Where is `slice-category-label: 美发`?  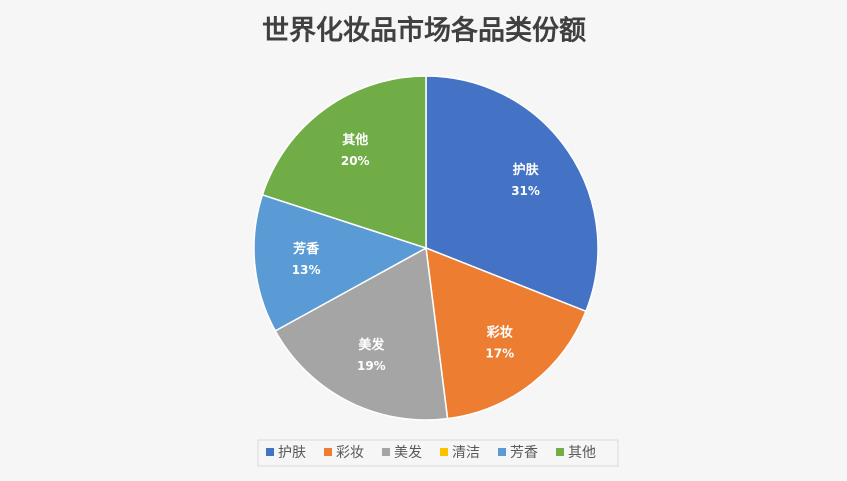
slice-category-label: 美发 is located at coordinates (371, 345).